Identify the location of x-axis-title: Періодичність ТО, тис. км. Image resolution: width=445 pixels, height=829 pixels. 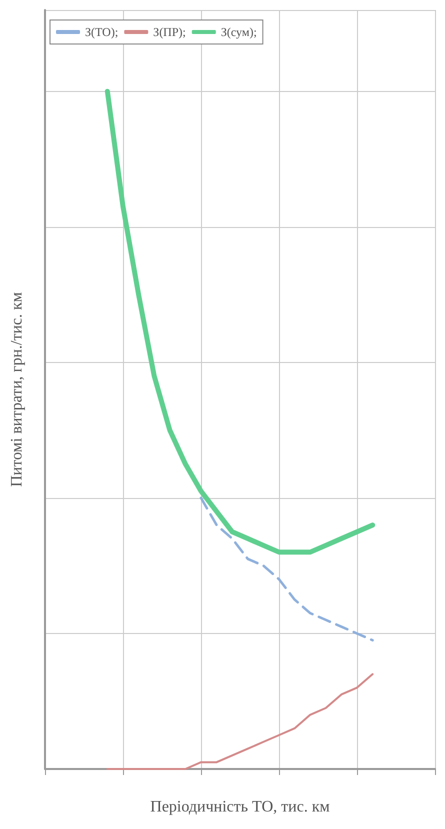
(240, 807).